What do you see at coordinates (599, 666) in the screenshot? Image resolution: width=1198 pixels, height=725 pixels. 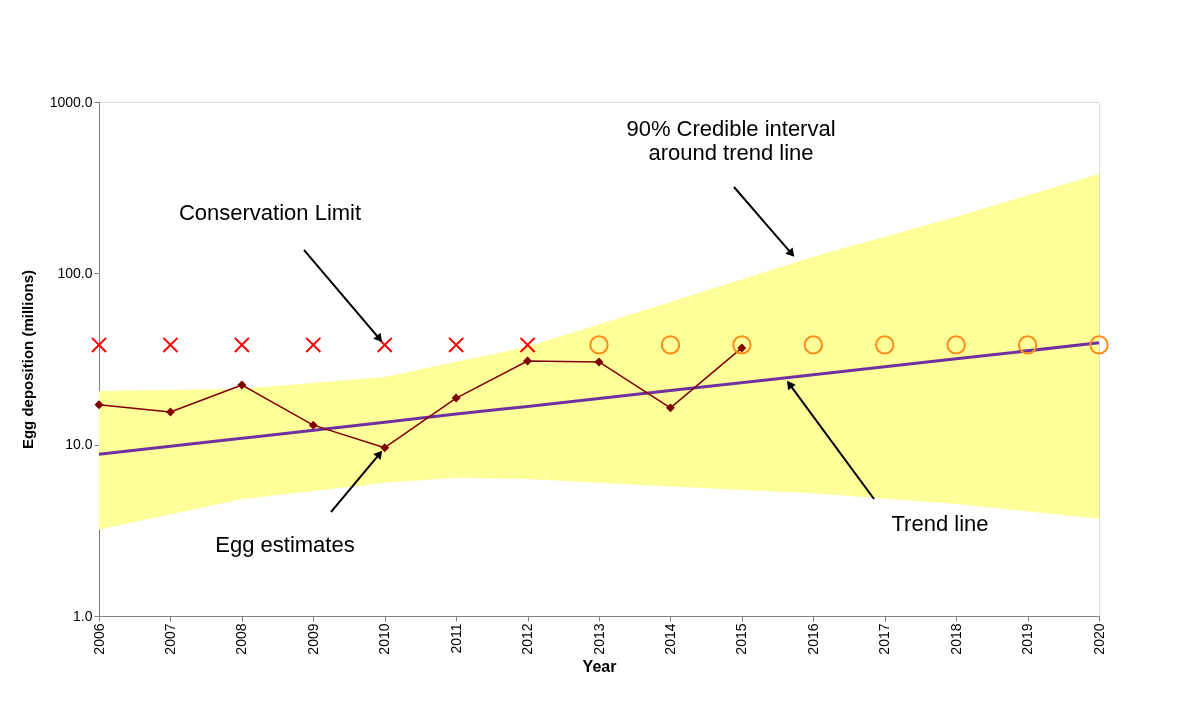 I see `x-axis-title: Year` at bounding box center [599, 666].